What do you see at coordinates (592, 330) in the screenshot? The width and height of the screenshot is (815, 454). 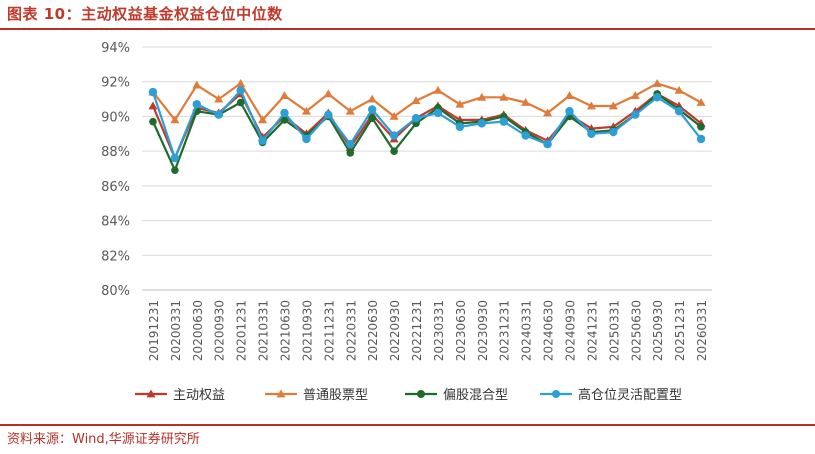 I see `x-tick-label: 20241231` at bounding box center [592, 330].